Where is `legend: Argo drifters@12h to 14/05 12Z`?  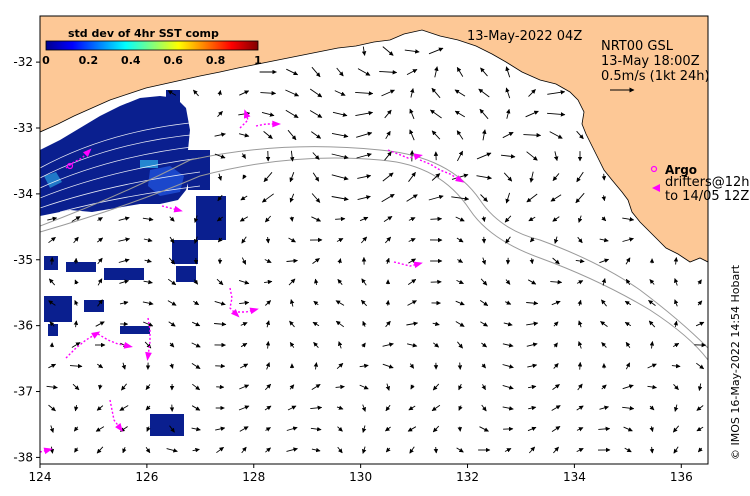
legend: Argo drifters@12h to 14/05 12Z is located at coordinates (700, 183).